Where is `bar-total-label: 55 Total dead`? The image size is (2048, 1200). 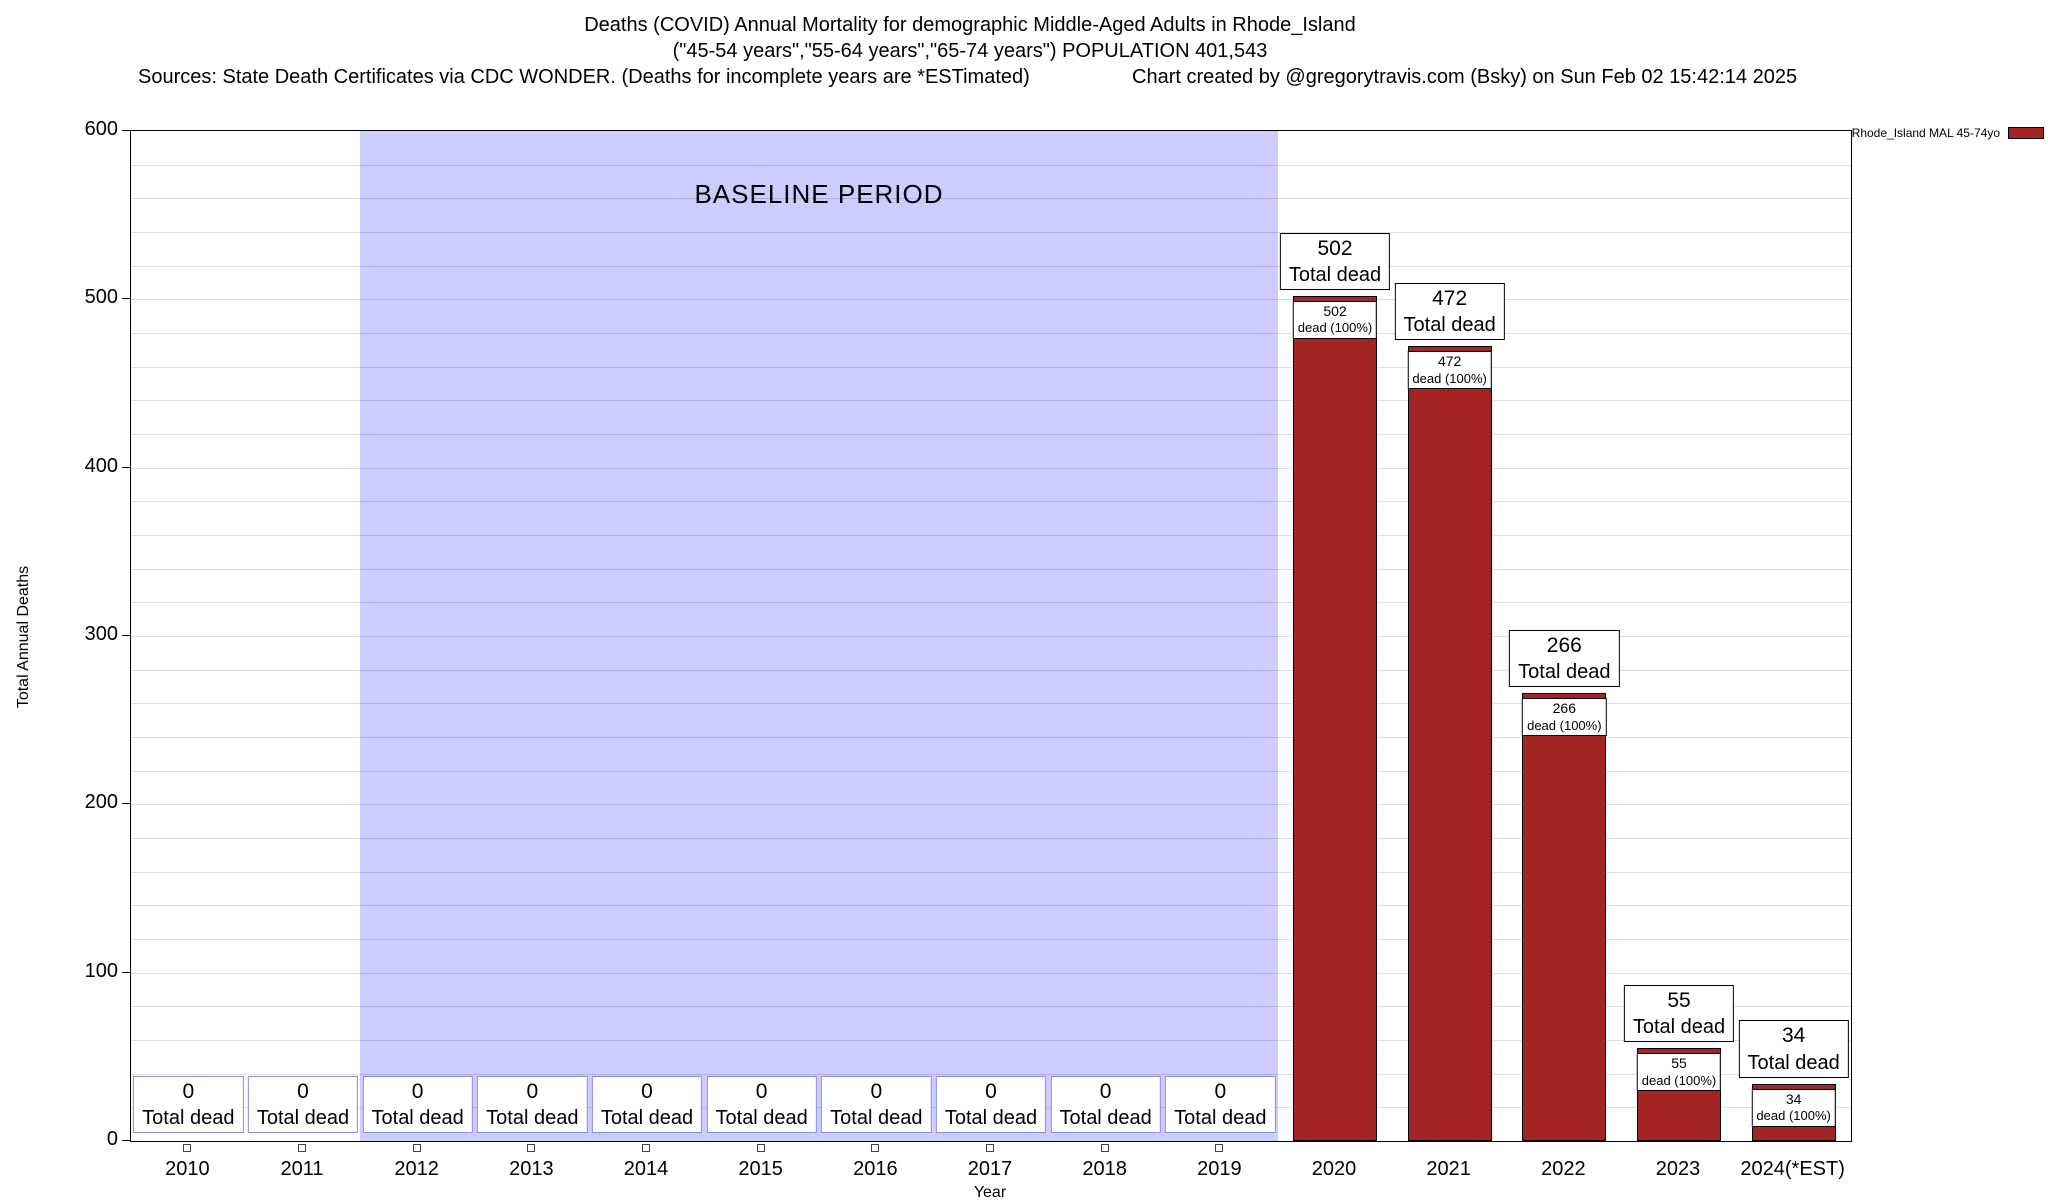
bar-total-label: 55 Total dead is located at coordinates (1679, 1014).